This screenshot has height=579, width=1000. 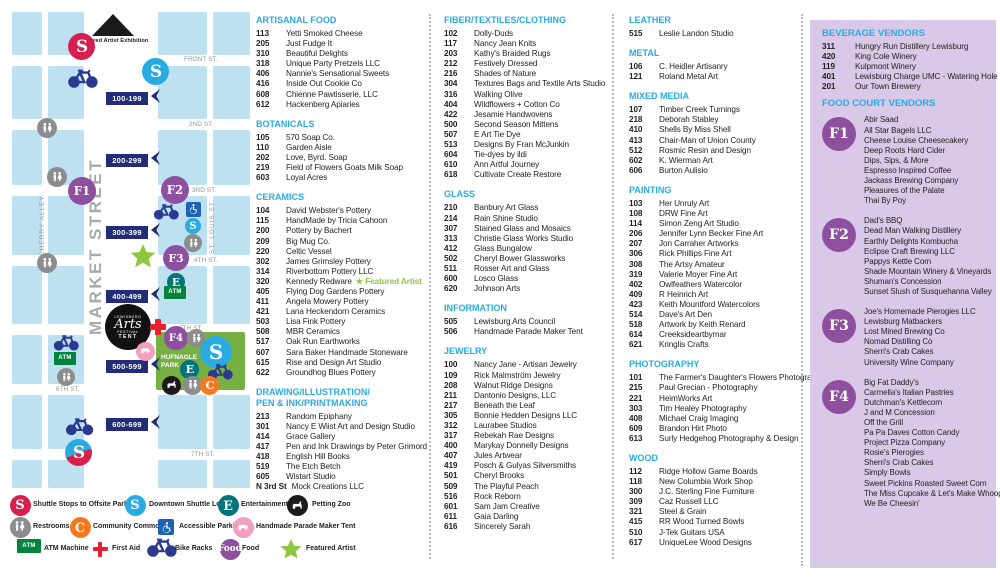 I want to click on booth-number: 102, so click(x=451, y=33).